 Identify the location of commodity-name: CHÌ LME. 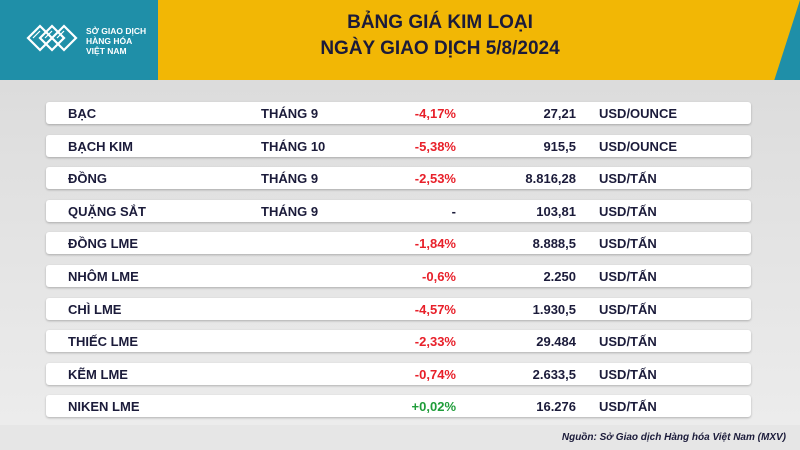
(95, 309).